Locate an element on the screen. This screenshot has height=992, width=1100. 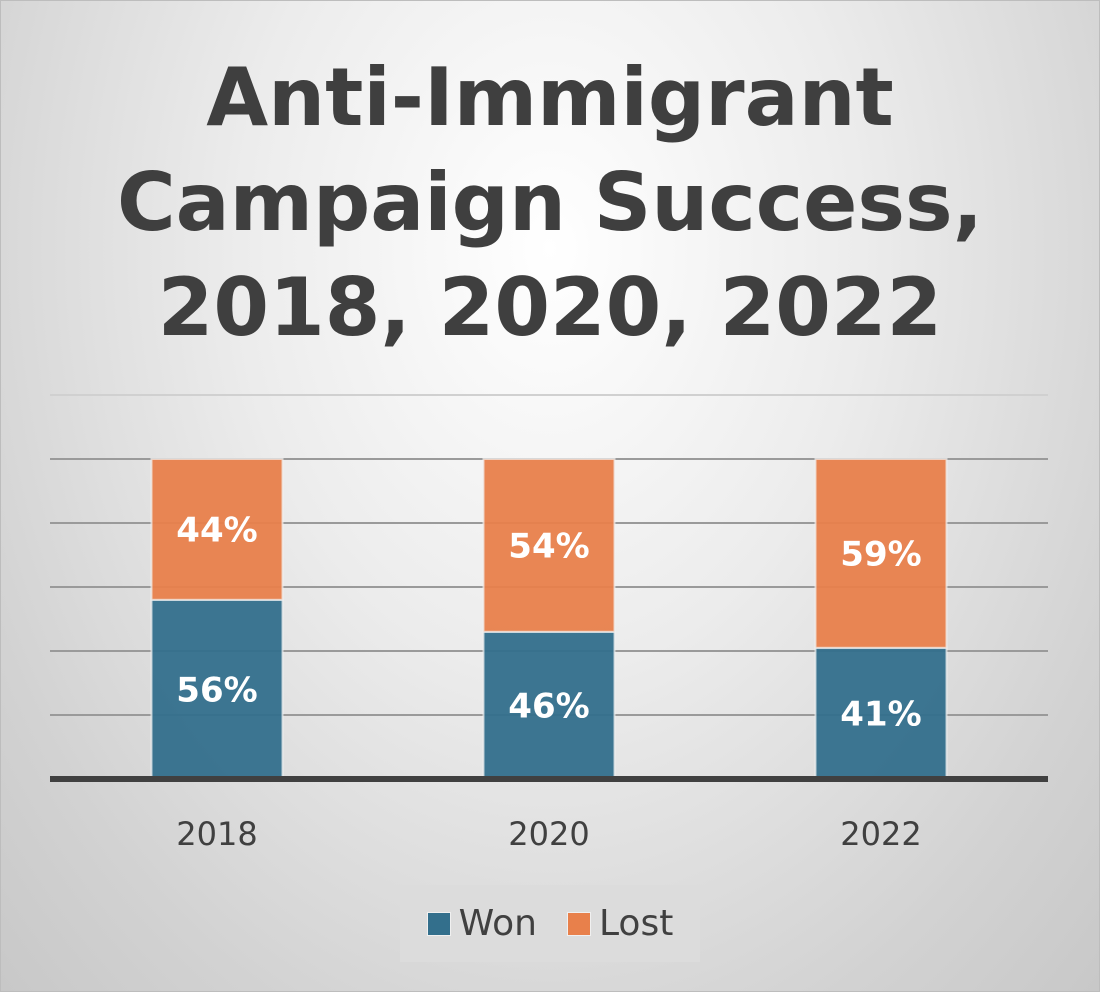
data-label: 56% is located at coordinates (216, 690).